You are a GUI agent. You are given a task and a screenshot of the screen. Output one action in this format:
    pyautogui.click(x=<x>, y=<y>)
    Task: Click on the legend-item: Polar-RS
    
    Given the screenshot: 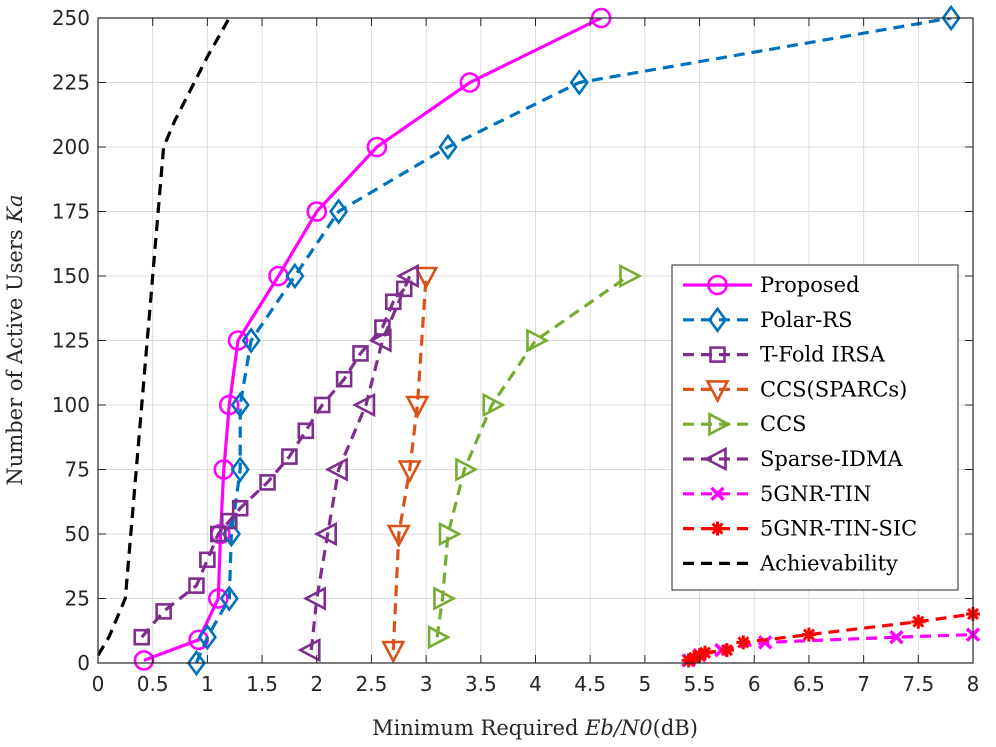 What is the action you would take?
    pyautogui.click(x=768, y=320)
    